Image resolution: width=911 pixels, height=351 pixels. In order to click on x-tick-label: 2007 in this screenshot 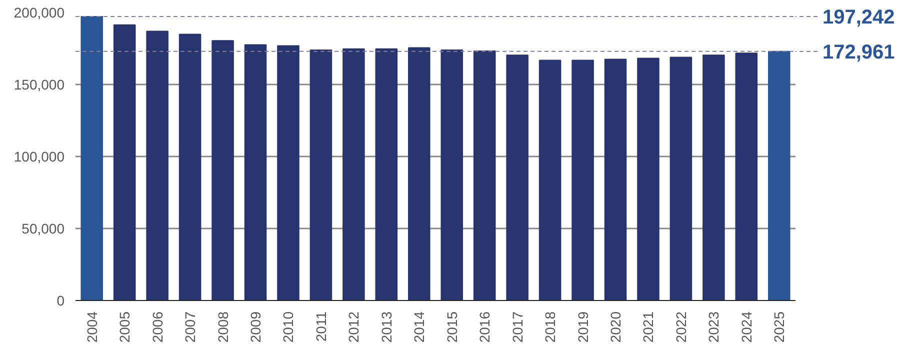, I will do `click(190, 327)`.